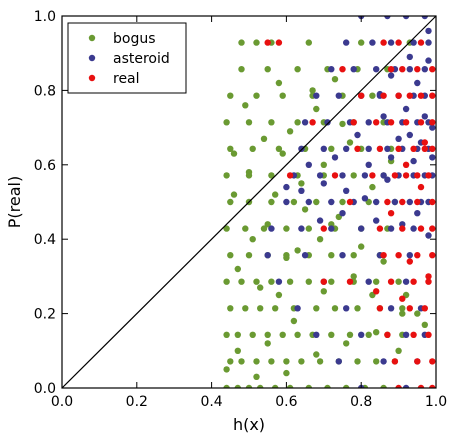  I want to click on x-tick-label: 0.4, so click(211, 402).